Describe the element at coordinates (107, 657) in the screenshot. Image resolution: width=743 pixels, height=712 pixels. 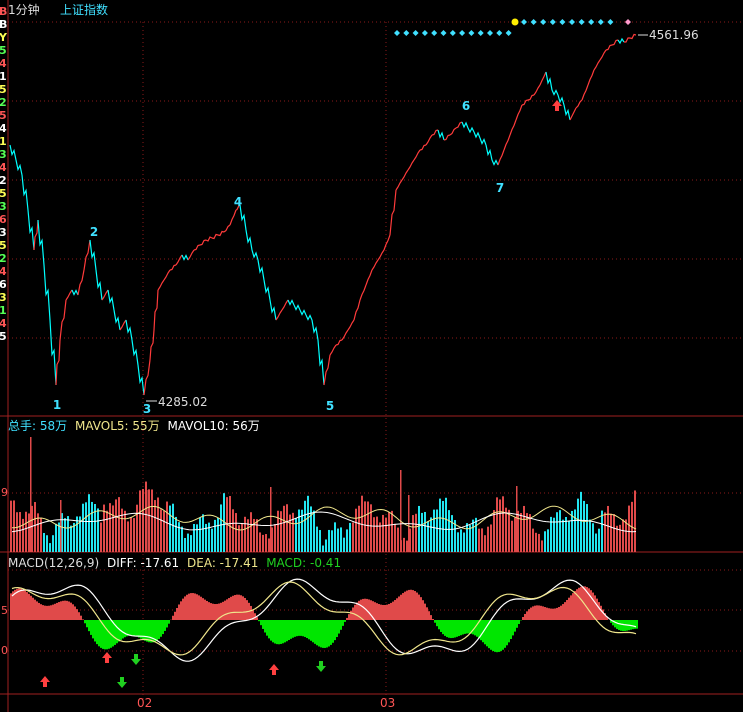
I see `macd-arrow-up` at that location.